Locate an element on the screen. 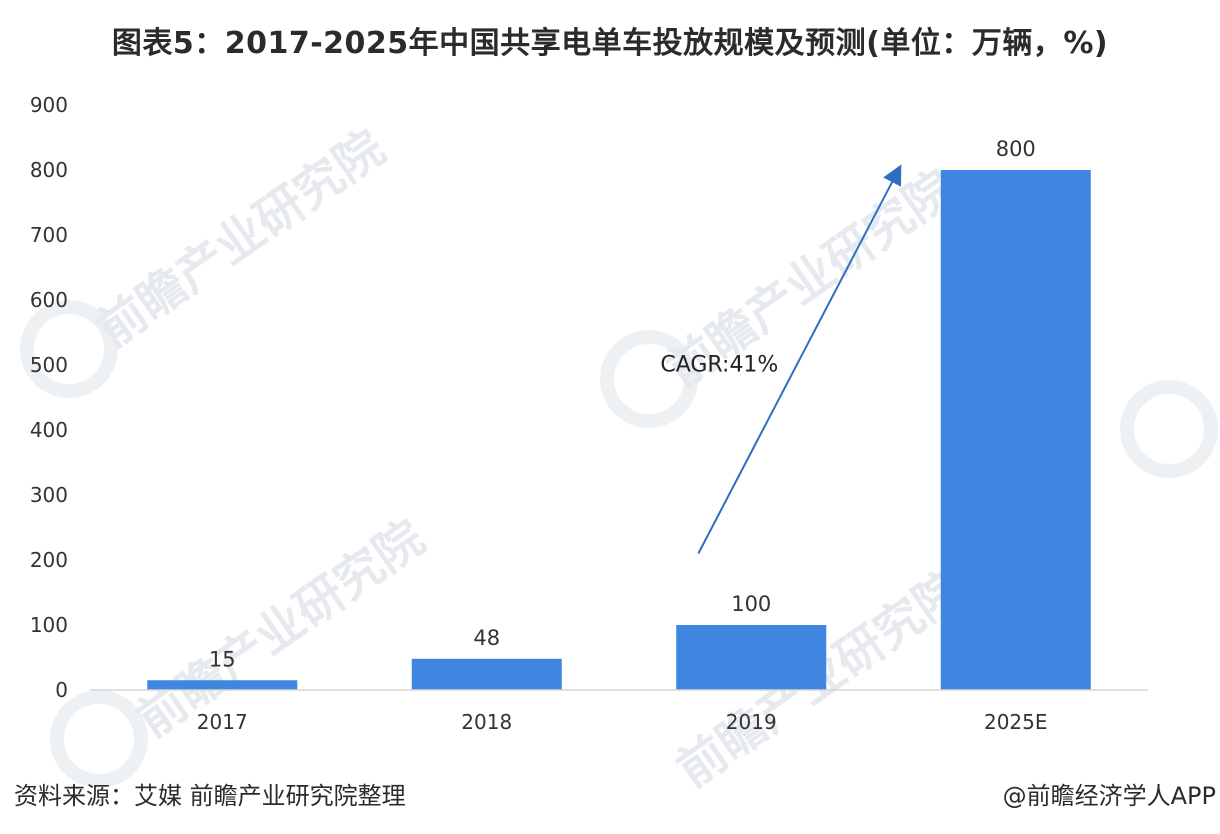 This screenshot has width=1220, height=834. y-tick-label: 100 is located at coordinates (49, 625).